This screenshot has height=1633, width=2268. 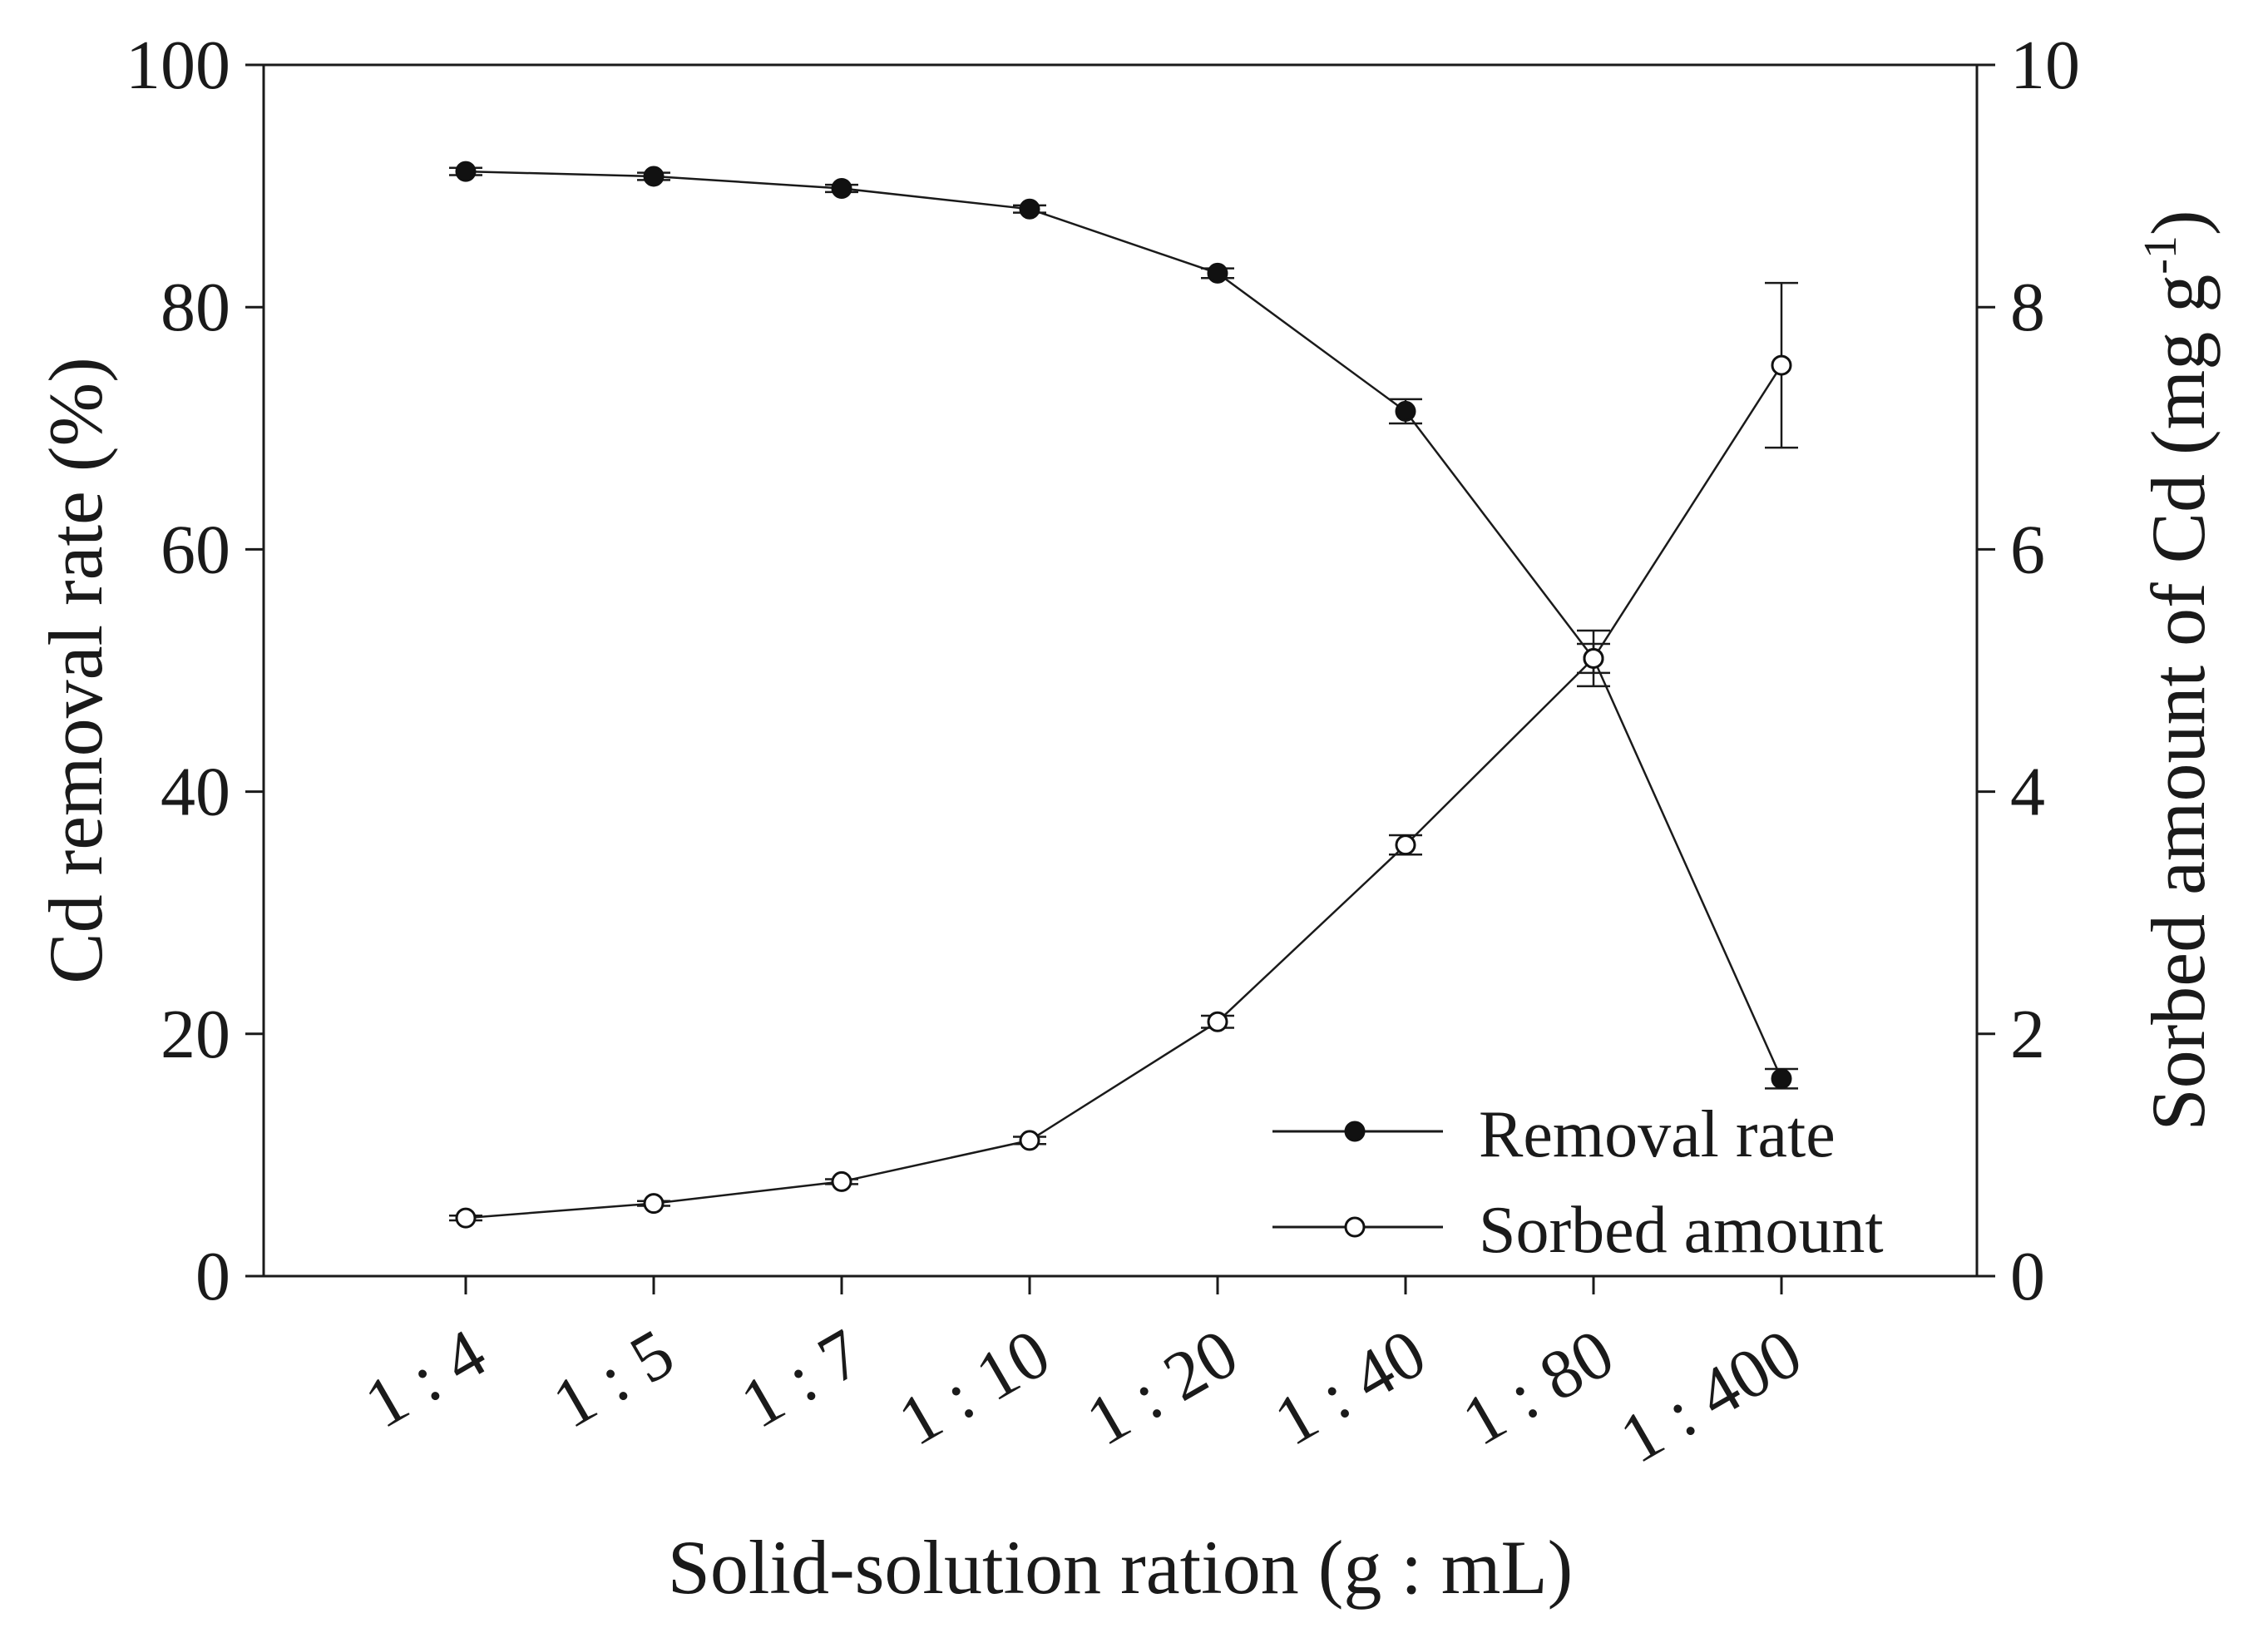 What do you see at coordinates (2027, 550) in the screenshot?
I see `right-axis-tick-label: 6` at bounding box center [2027, 550].